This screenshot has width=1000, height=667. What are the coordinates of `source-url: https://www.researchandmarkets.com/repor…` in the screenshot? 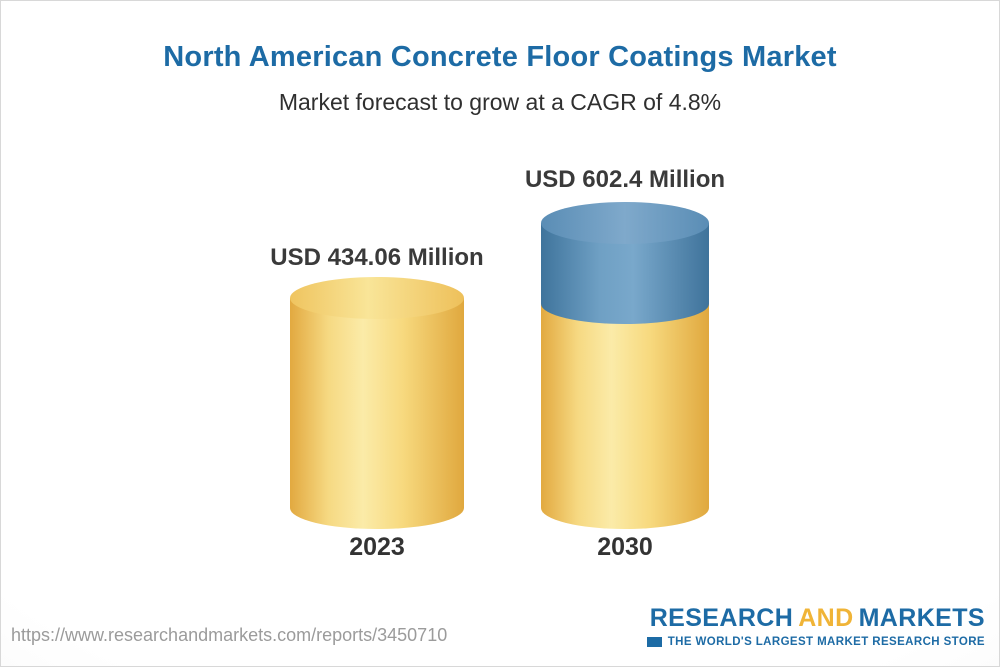 It's located at (229, 635).